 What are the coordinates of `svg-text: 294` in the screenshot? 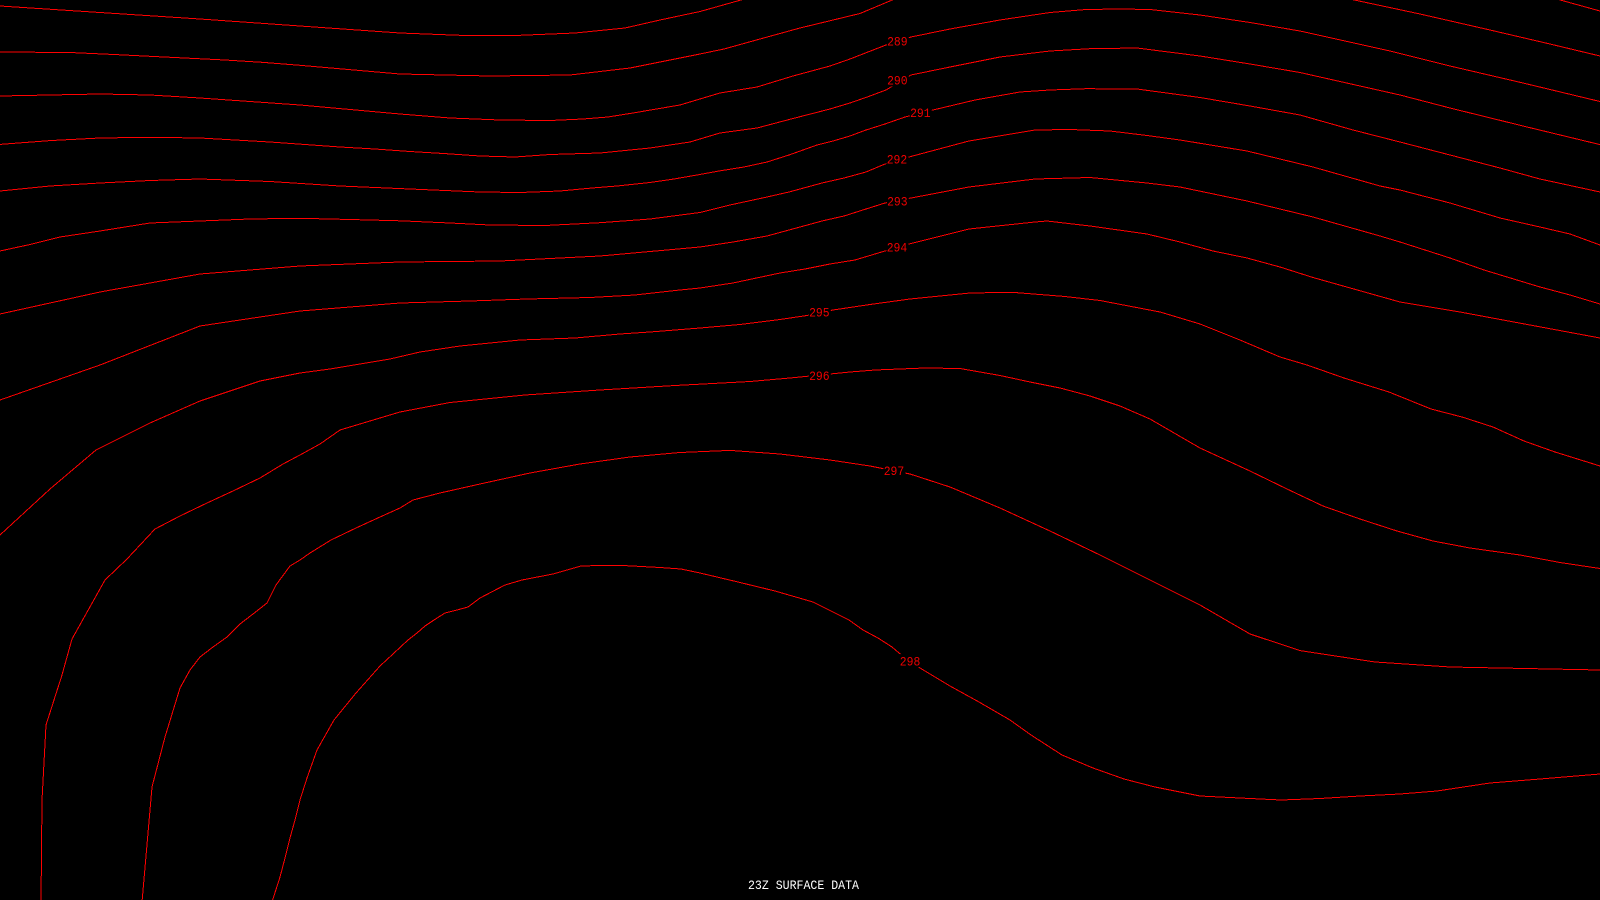 It's located at (897, 248).